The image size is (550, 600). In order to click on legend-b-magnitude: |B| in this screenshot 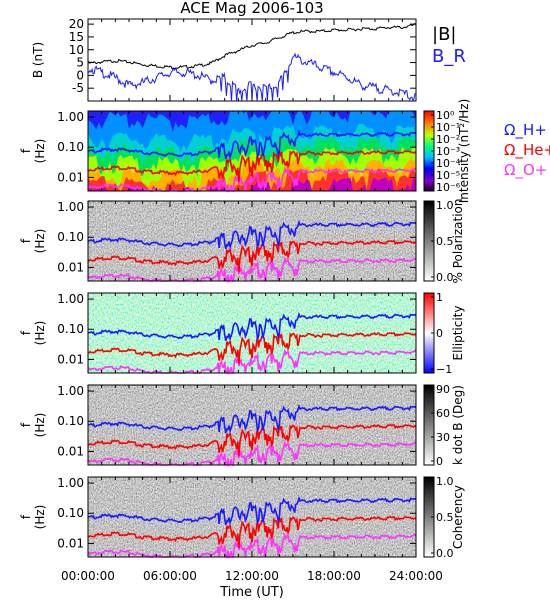, I will do `click(444, 34)`.